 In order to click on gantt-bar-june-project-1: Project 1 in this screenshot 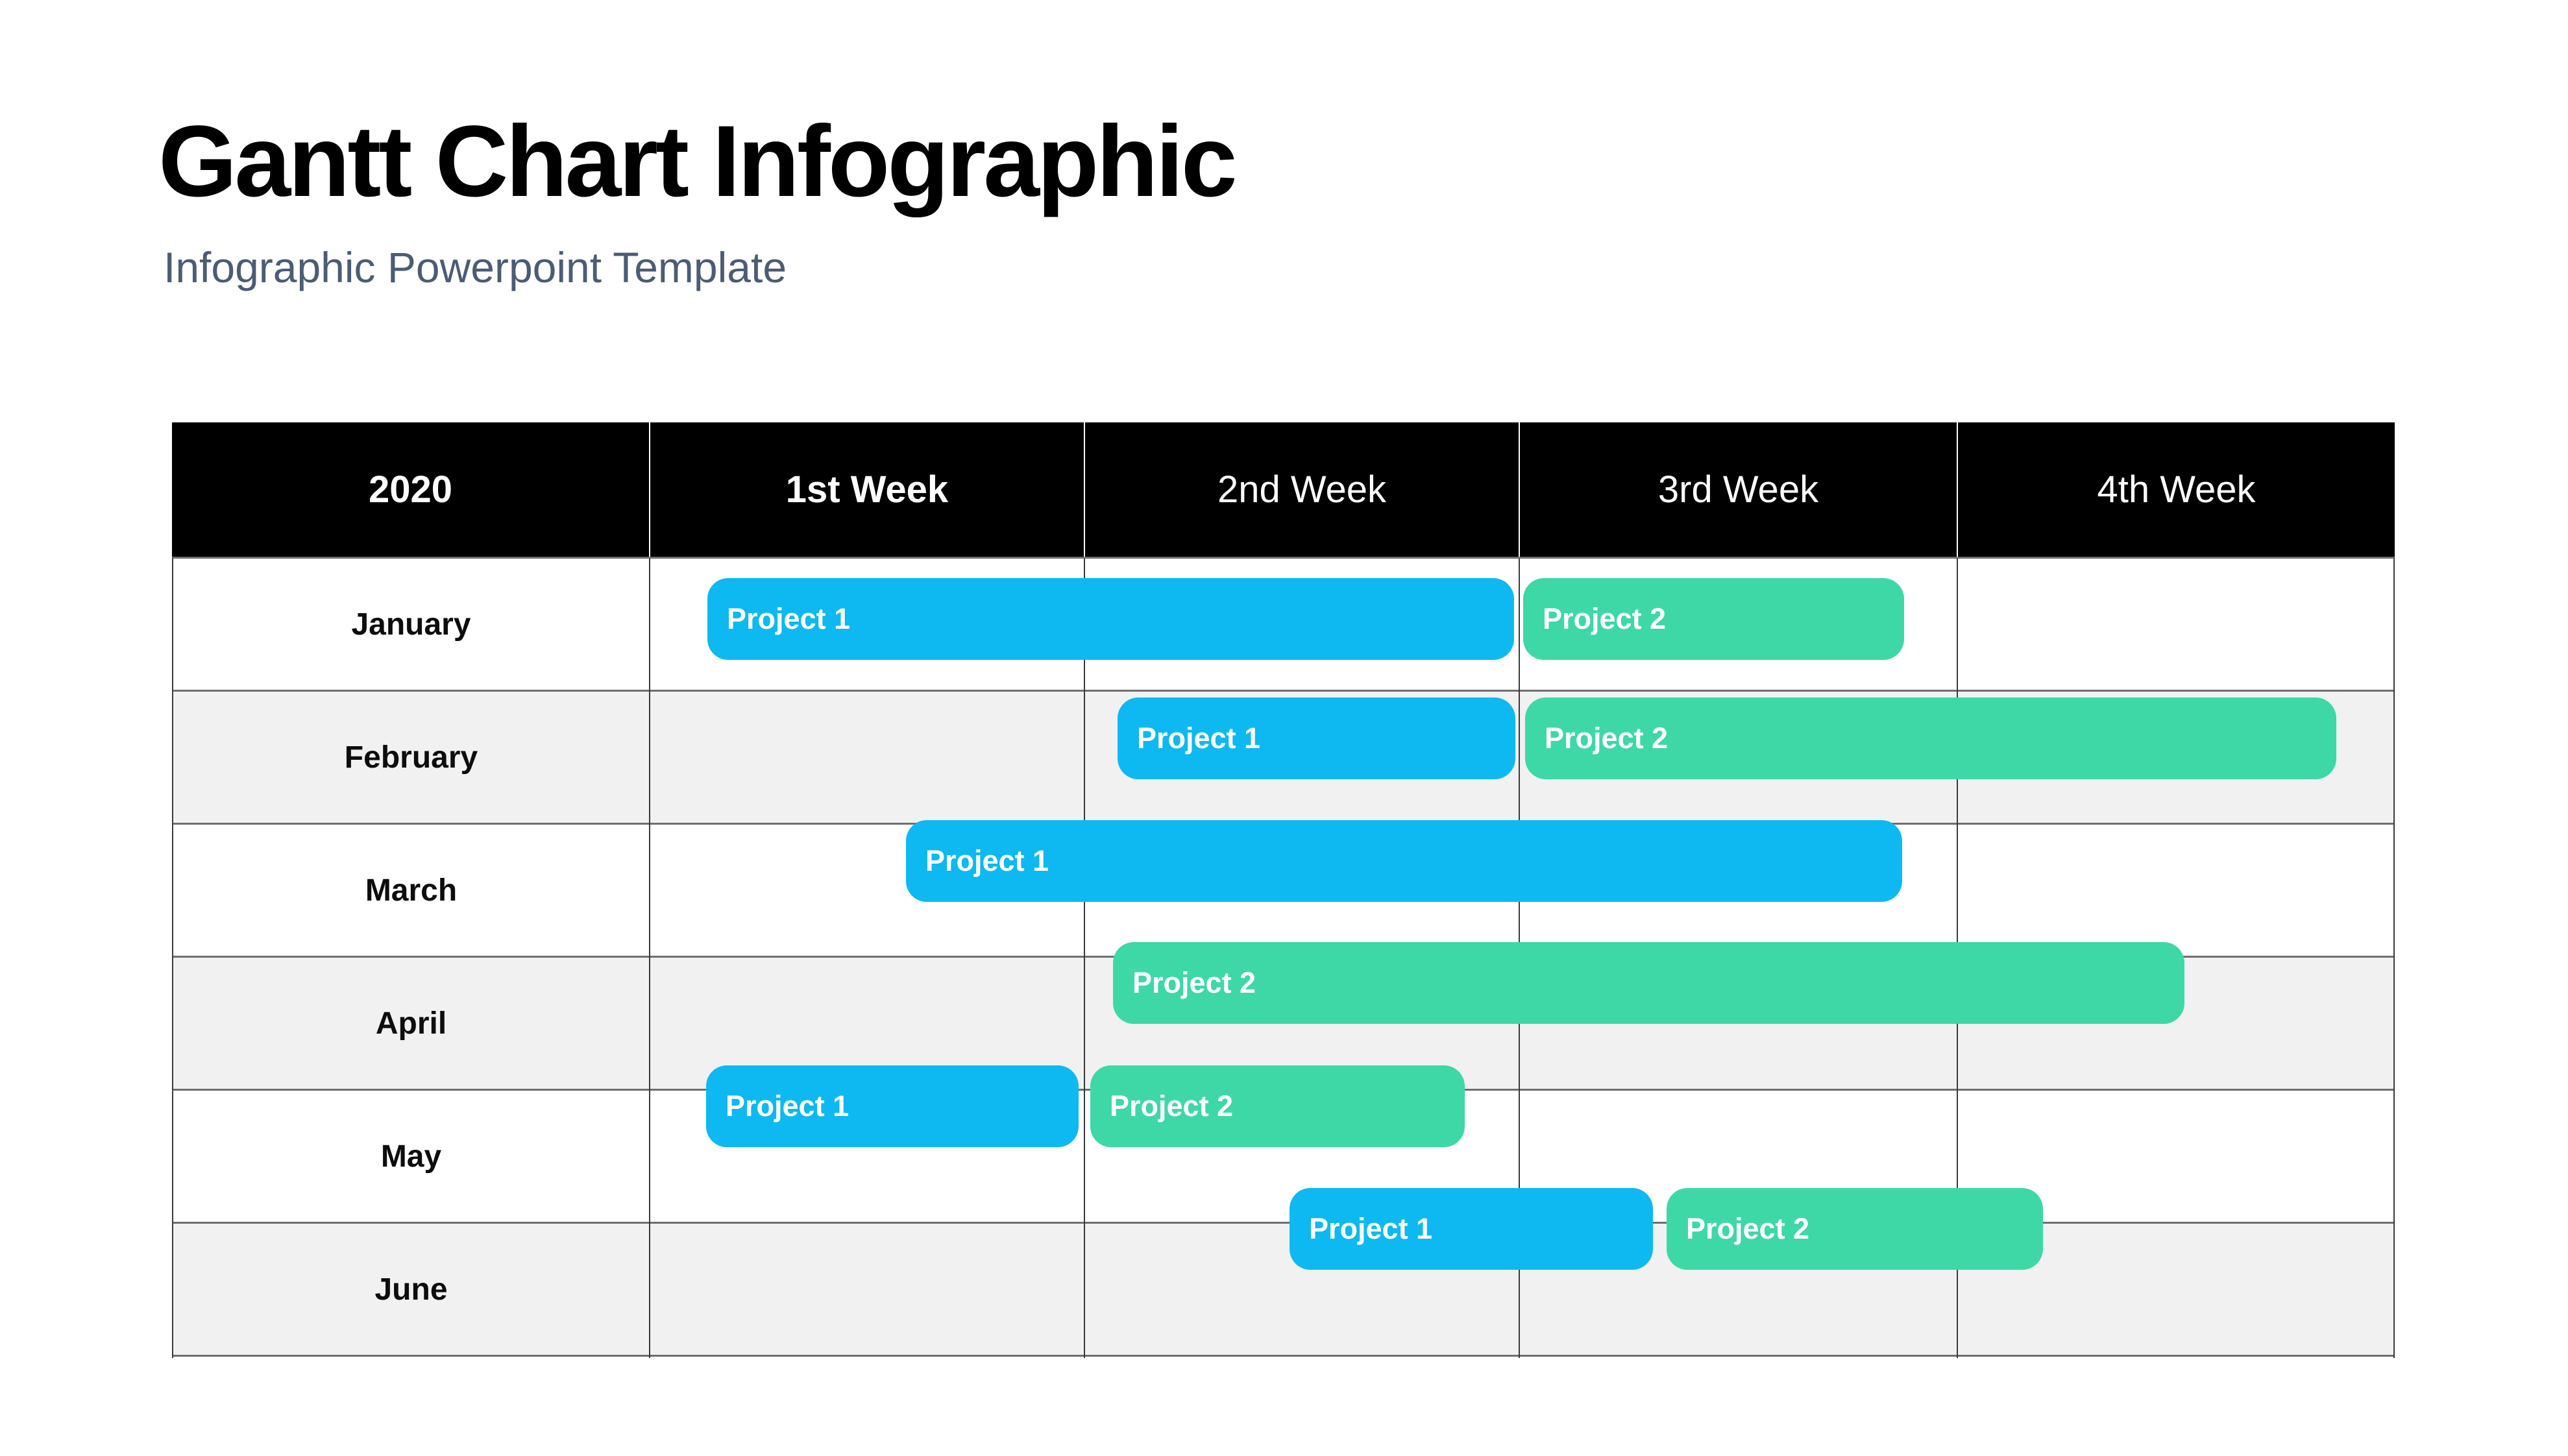, I will do `click(1471, 1229)`.